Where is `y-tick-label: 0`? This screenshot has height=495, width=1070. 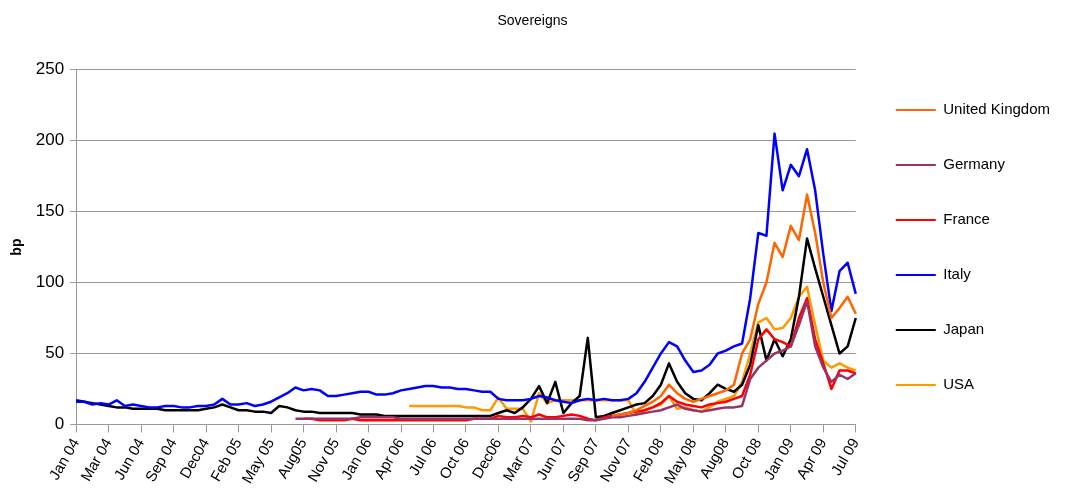
y-tick-label: 0 is located at coordinates (59, 424).